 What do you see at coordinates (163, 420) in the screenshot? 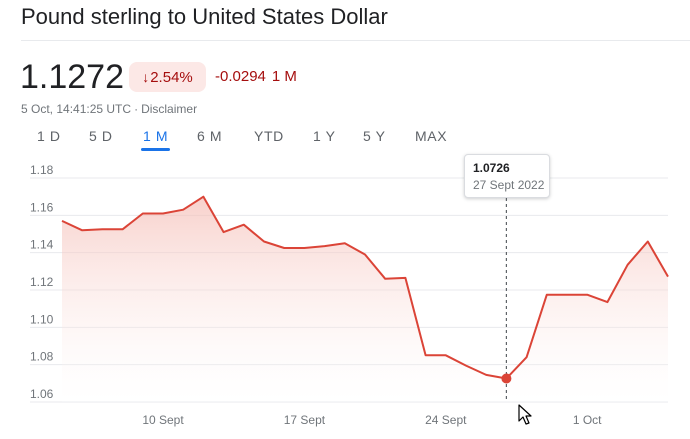
I see `x-tick-label: 10 Sept` at bounding box center [163, 420].